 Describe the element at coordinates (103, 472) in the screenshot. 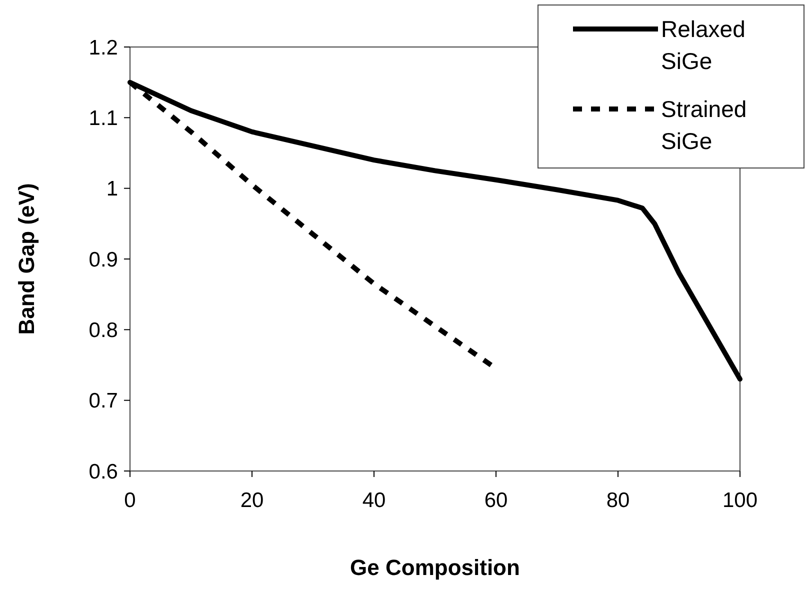

I see `y-tick-label: 0.6` at that location.